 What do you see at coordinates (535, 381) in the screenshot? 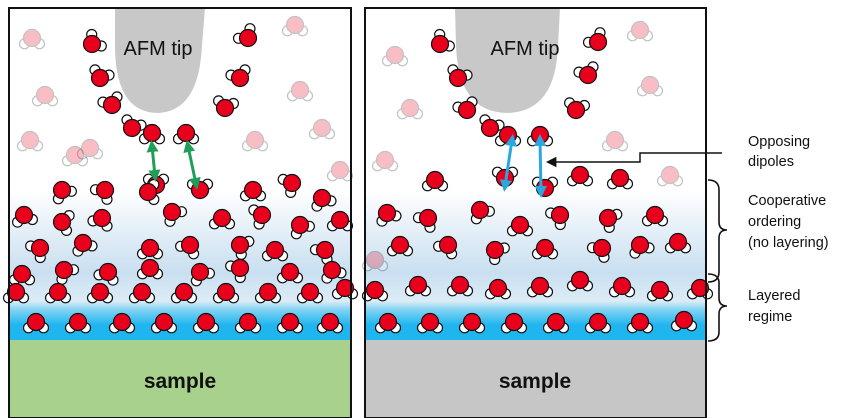
I see `right-sample-label: sample` at bounding box center [535, 381].